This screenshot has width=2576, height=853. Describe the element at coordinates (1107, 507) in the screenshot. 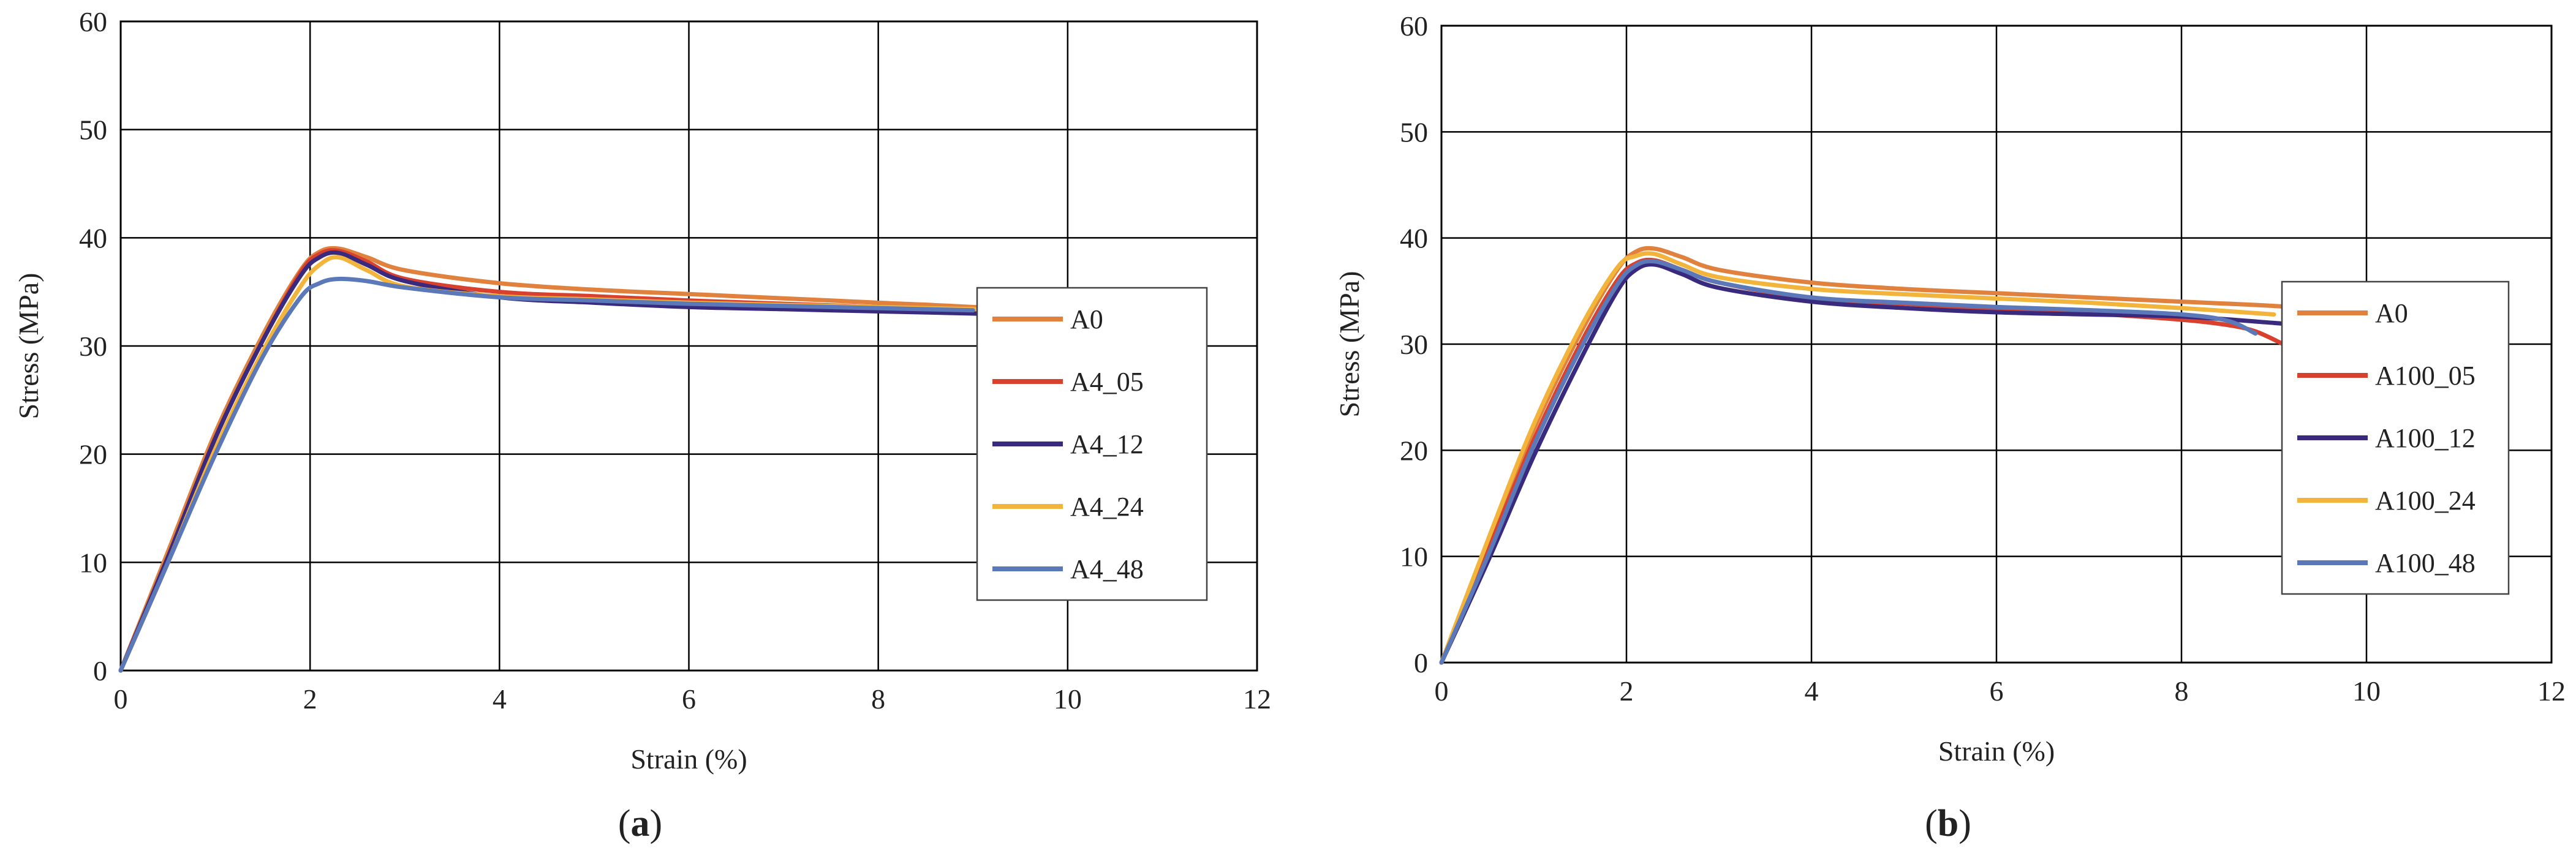

I see `legend-label: A4_24` at that location.